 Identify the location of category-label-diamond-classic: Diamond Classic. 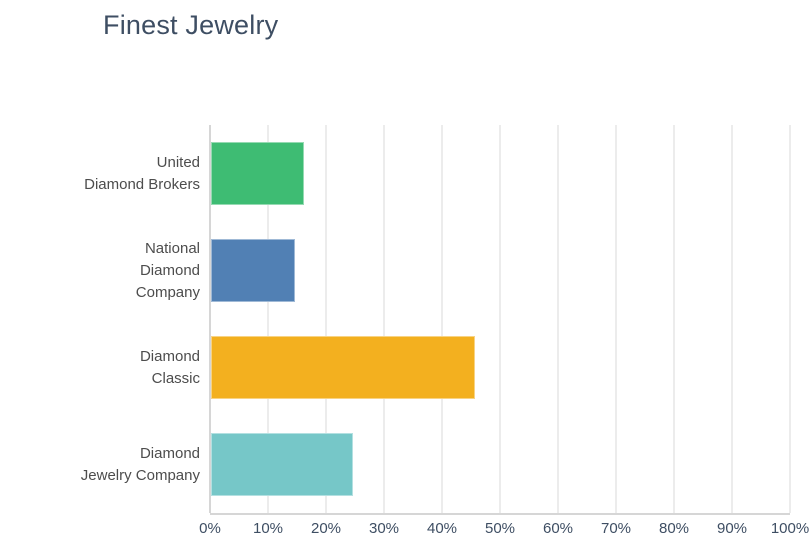
(100, 367).